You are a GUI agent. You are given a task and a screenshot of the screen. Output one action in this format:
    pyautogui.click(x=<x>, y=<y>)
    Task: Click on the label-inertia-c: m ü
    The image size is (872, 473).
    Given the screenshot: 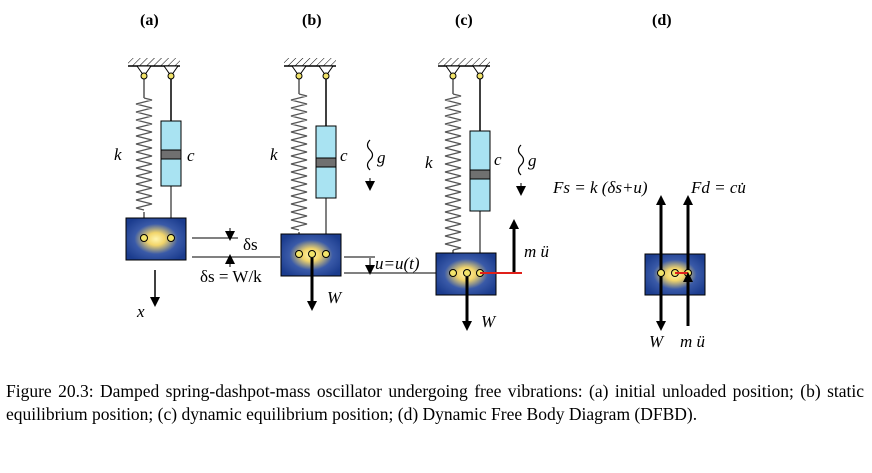 What is the action you would take?
    pyautogui.click(x=536, y=251)
    